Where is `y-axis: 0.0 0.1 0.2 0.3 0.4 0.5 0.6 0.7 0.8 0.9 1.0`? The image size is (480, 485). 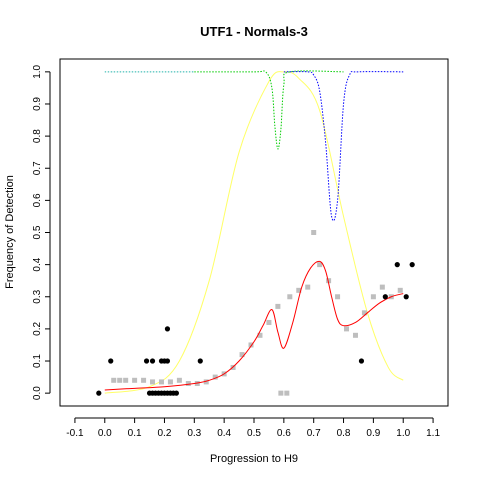
y-axis: 0.0 0.1 0.2 0.3 0.4 0.5 0.6 0.7 0.8 0.9 1.0 is located at coordinates (41, 232).